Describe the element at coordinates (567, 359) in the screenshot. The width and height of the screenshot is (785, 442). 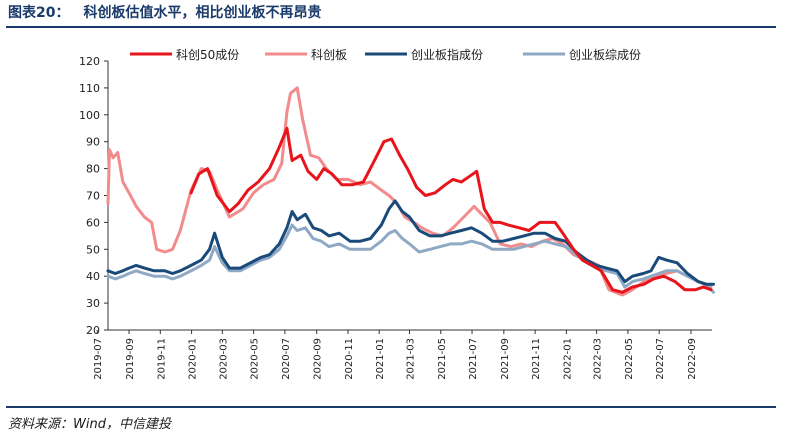
I see `x-tick-label: 2022-01` at that location.